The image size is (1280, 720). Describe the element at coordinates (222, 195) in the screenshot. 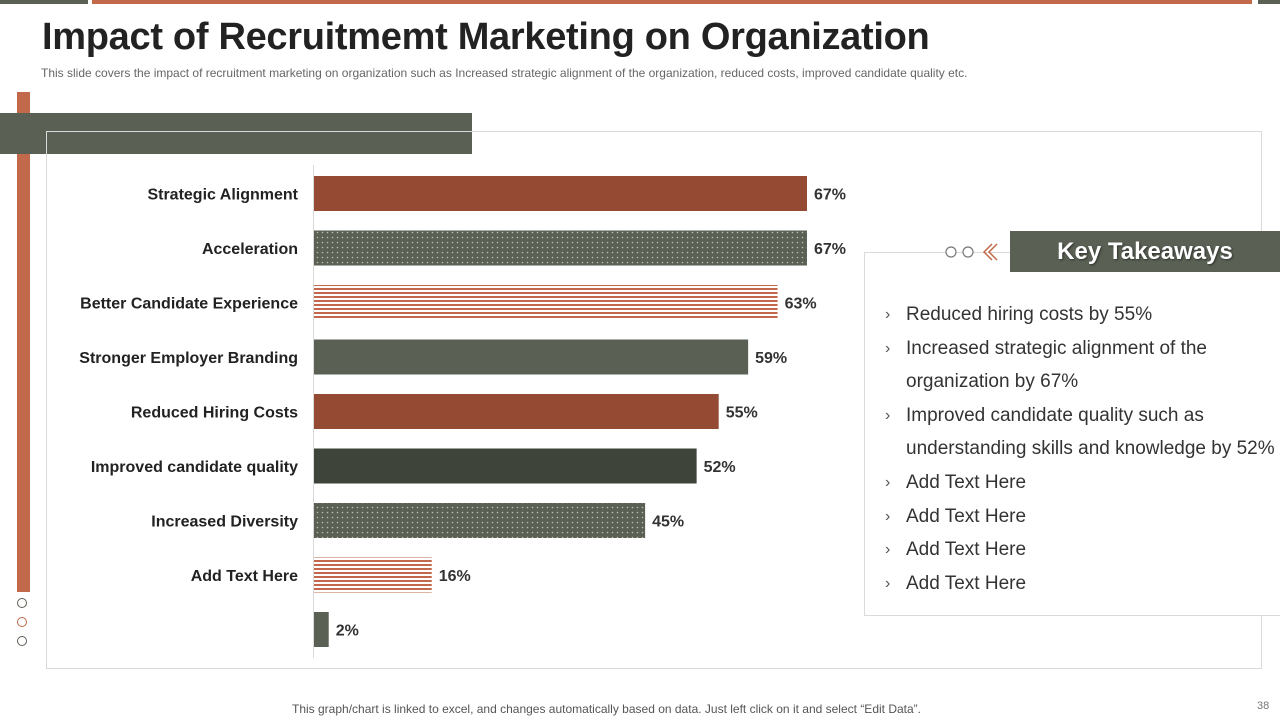

I see `category-label: Strategic Alignment` at that location.